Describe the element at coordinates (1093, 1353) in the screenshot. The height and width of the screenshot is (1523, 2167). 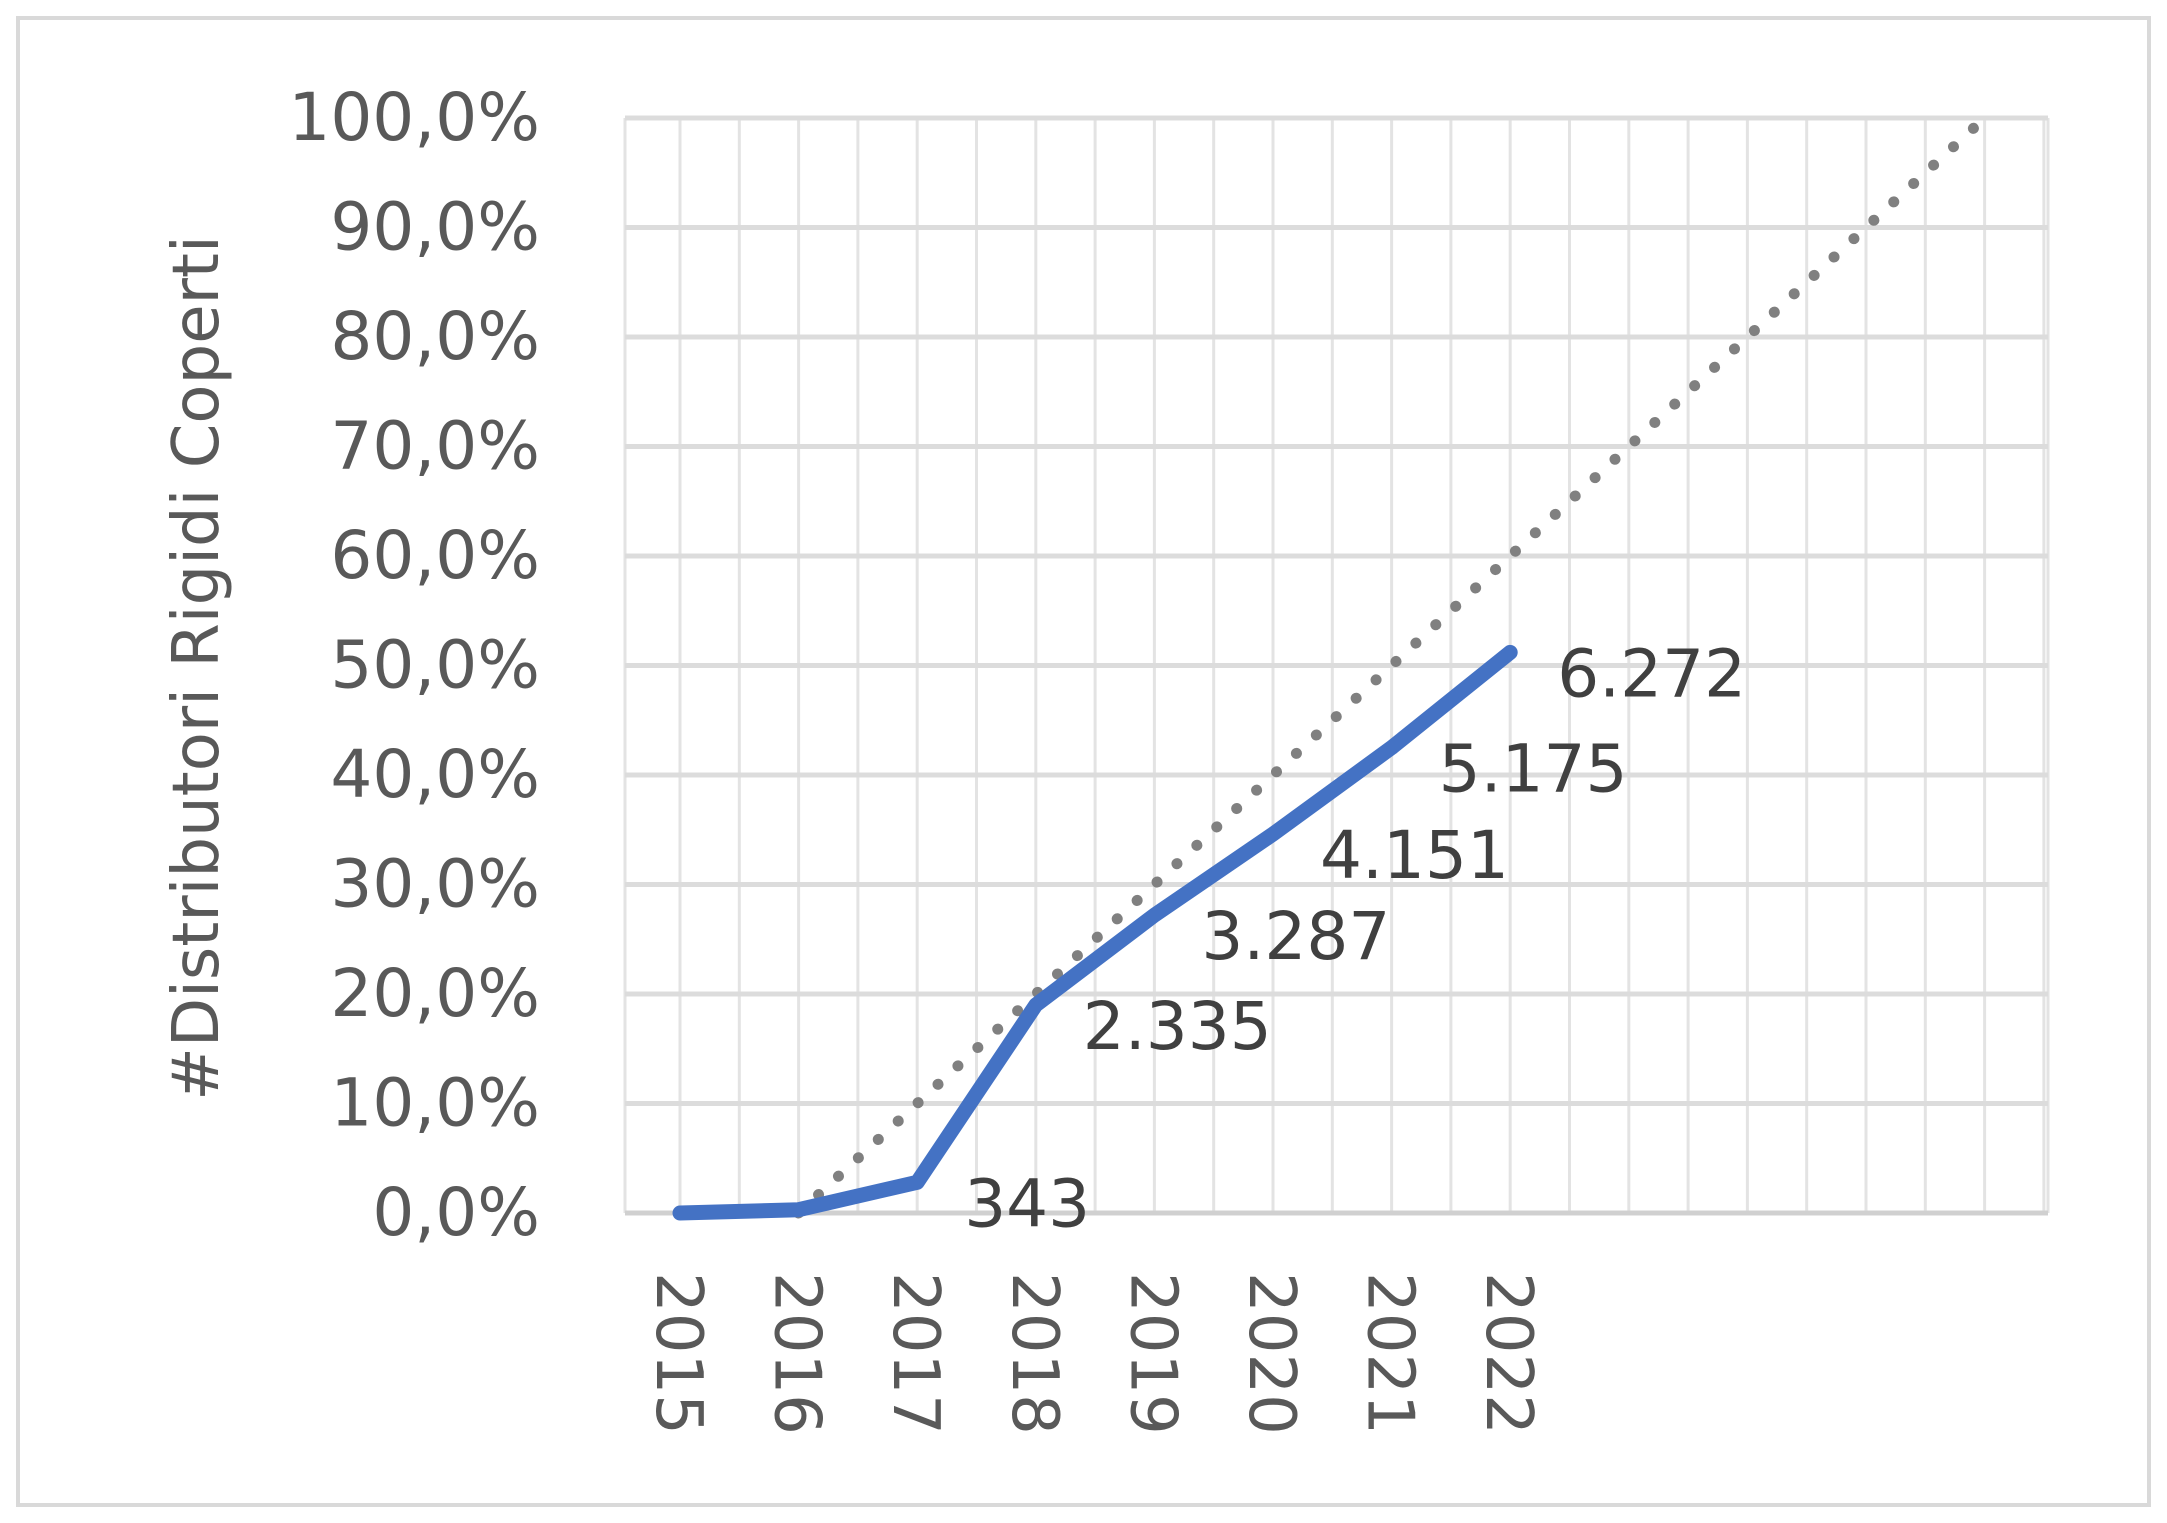
I see `x-axis-ticks: 2015 2016 2017 2018 2019 2020 2021 2022` at that location.